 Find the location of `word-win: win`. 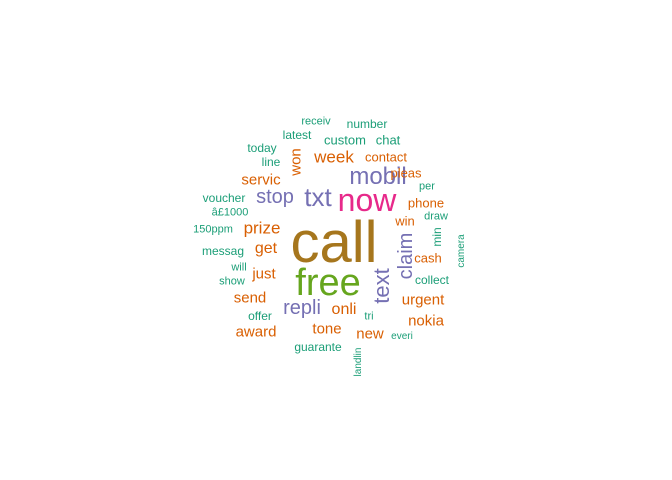

word-win: win is located at coordinates (405, 221).